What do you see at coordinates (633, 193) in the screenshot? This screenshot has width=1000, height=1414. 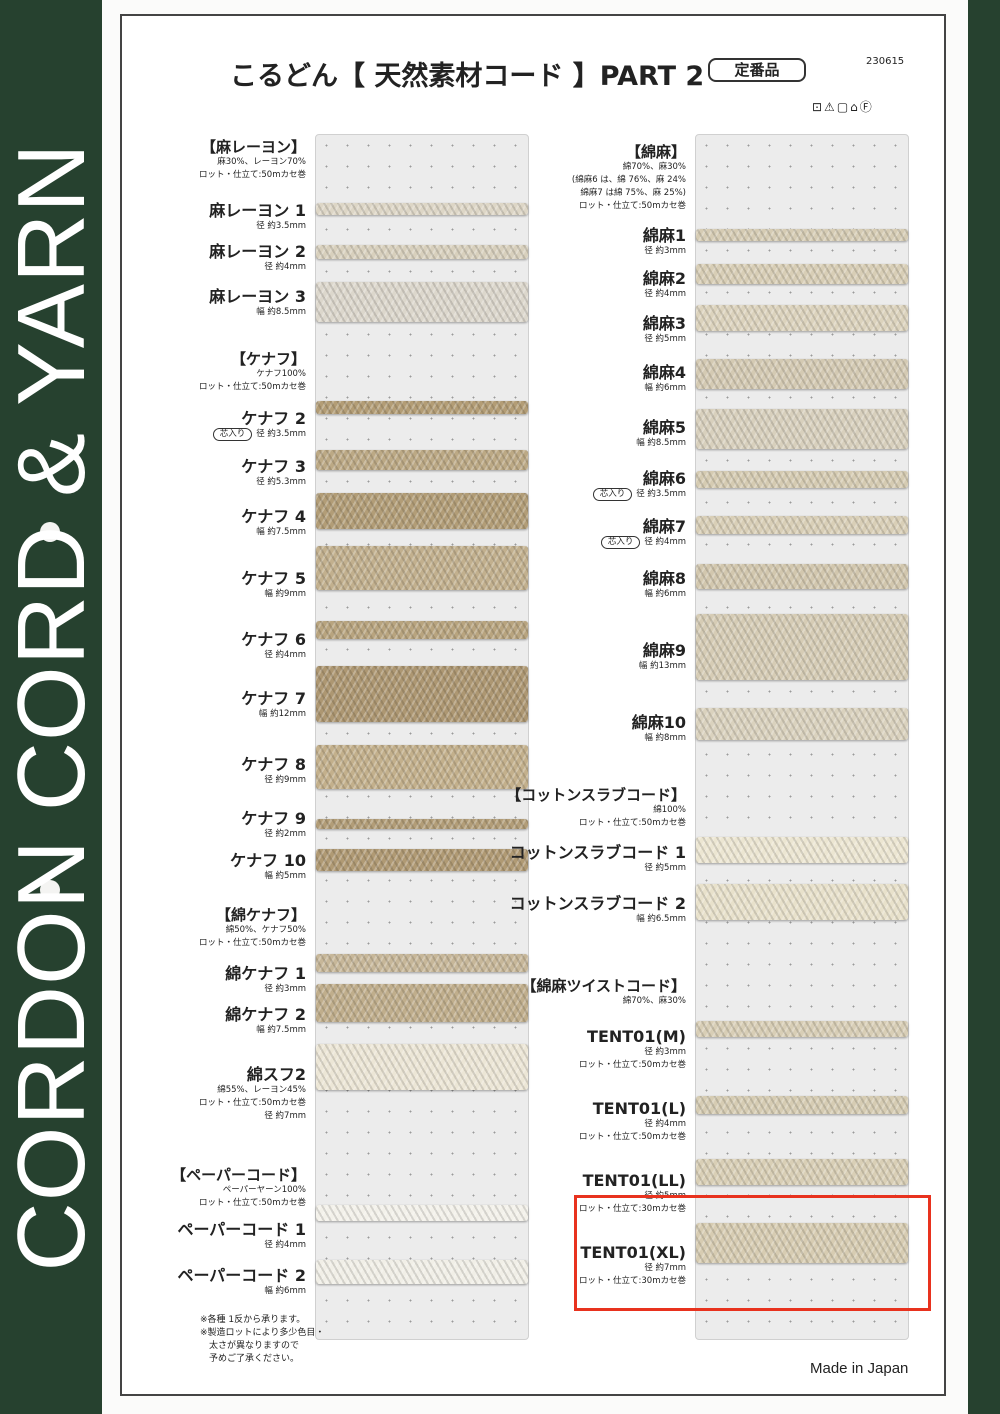 I see `spec-text: 綿麻7 は綿 75%、麻 25%)` at bounding box center [633, 193].